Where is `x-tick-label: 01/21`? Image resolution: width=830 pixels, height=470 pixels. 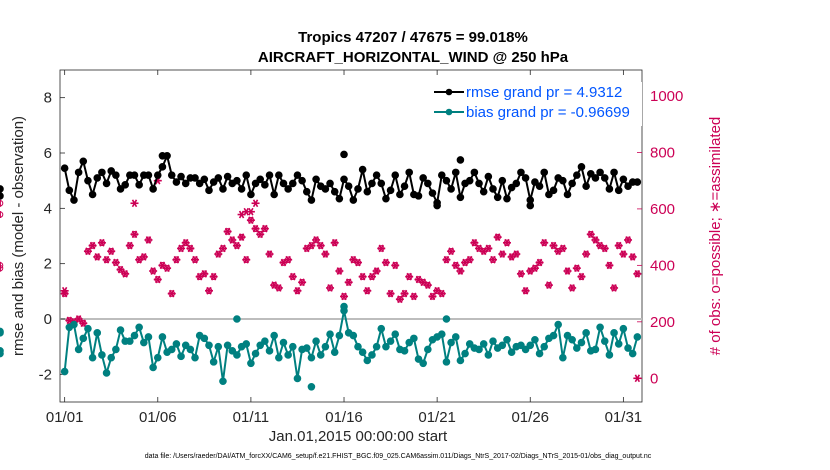
x-tick-label: 01/21 is located at coordinates (437, 417).